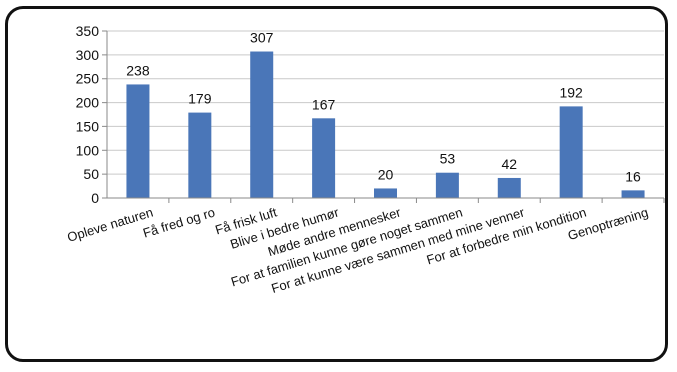  Describe the element at coordinates (633, 176) in the screenshot. I see `data-label: 16` at that location.